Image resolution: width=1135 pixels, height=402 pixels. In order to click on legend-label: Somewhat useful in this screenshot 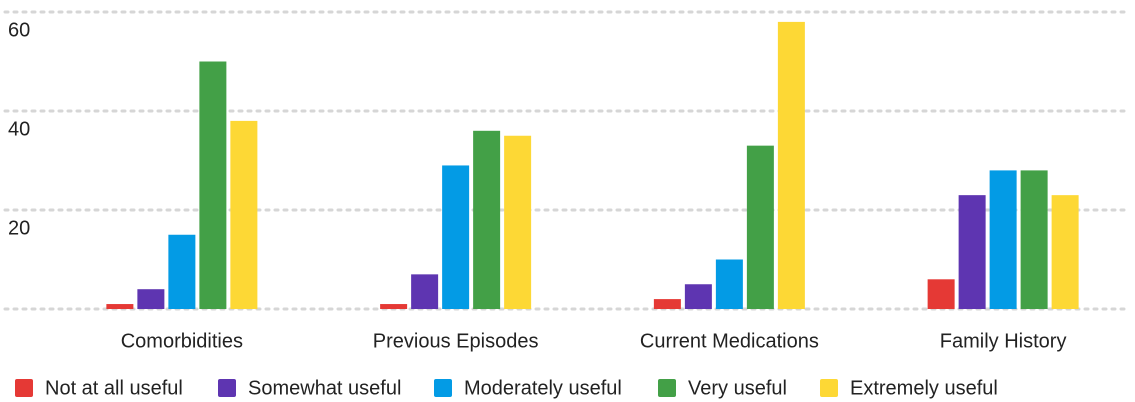, I will do `click(324, 388)`.